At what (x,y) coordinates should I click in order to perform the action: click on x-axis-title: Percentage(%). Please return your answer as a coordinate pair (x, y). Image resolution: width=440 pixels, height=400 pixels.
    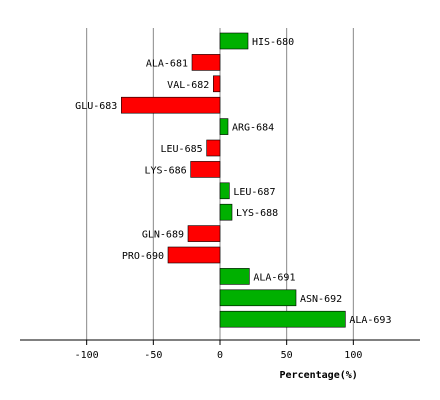
    Looking at the image, I should click on (319, 375).